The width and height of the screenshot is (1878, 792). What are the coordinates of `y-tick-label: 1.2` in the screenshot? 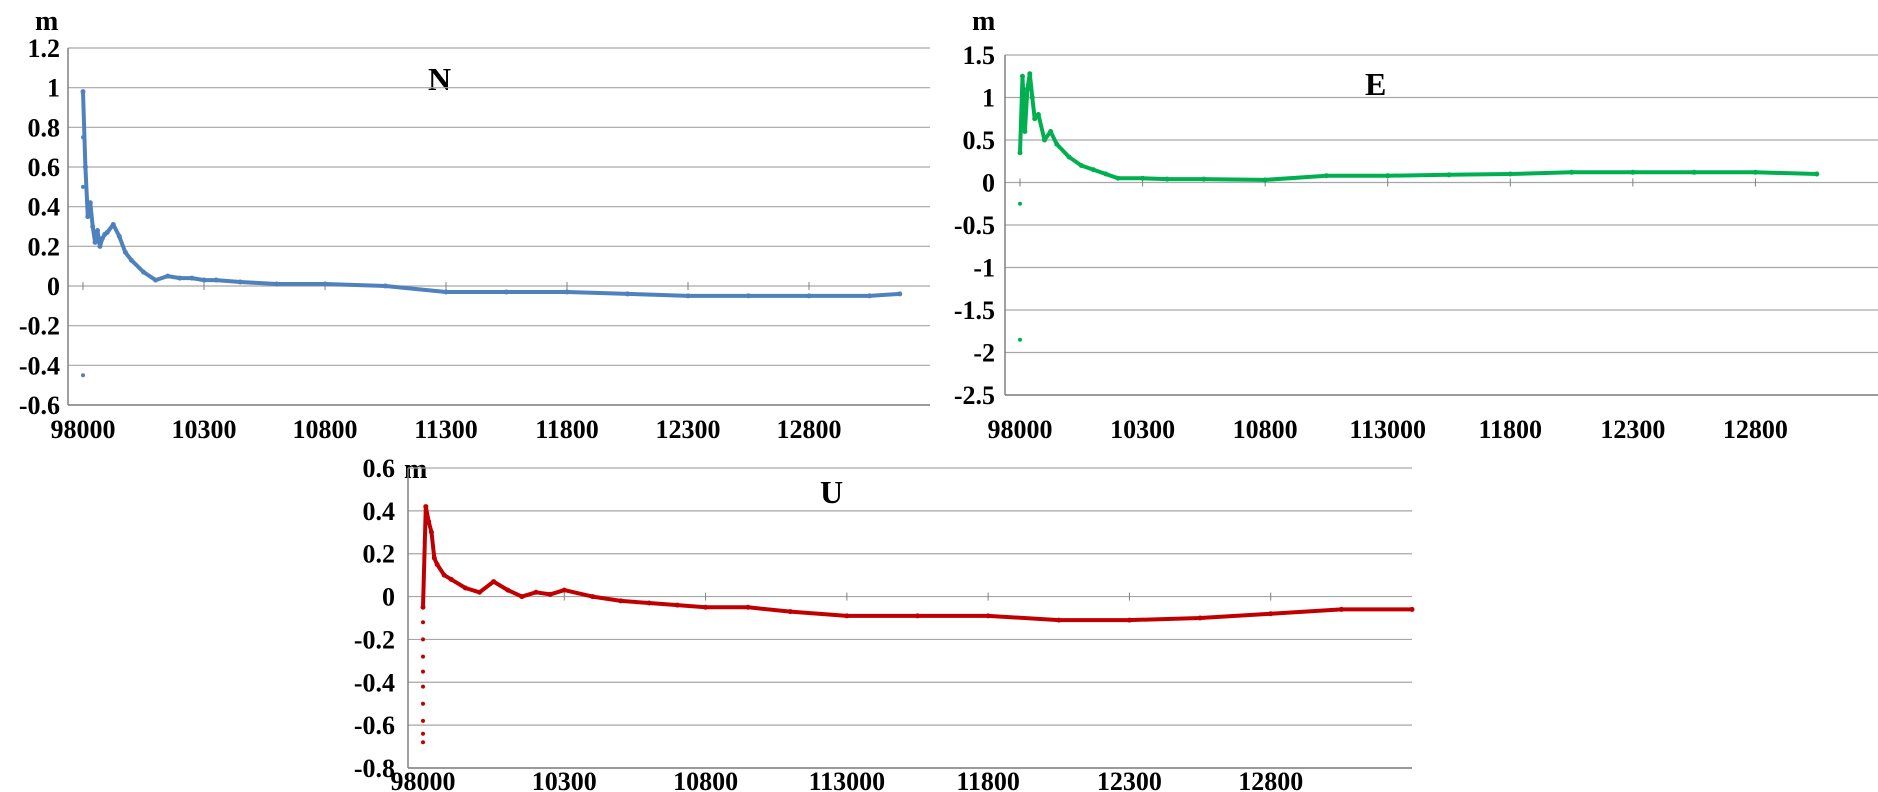 It's located at (44, 48).